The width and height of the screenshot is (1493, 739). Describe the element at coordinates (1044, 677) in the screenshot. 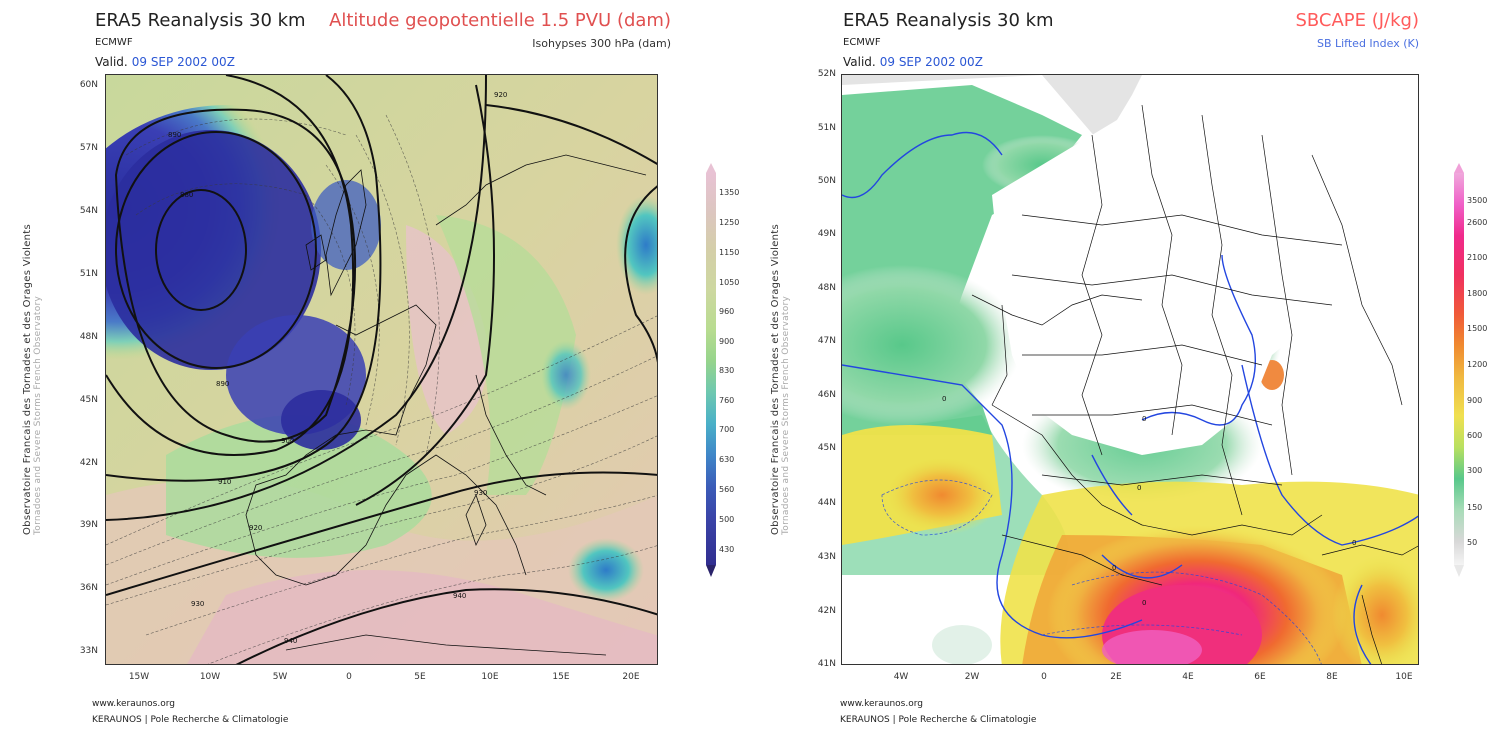

I see `right-lon-label: 0` at that location.